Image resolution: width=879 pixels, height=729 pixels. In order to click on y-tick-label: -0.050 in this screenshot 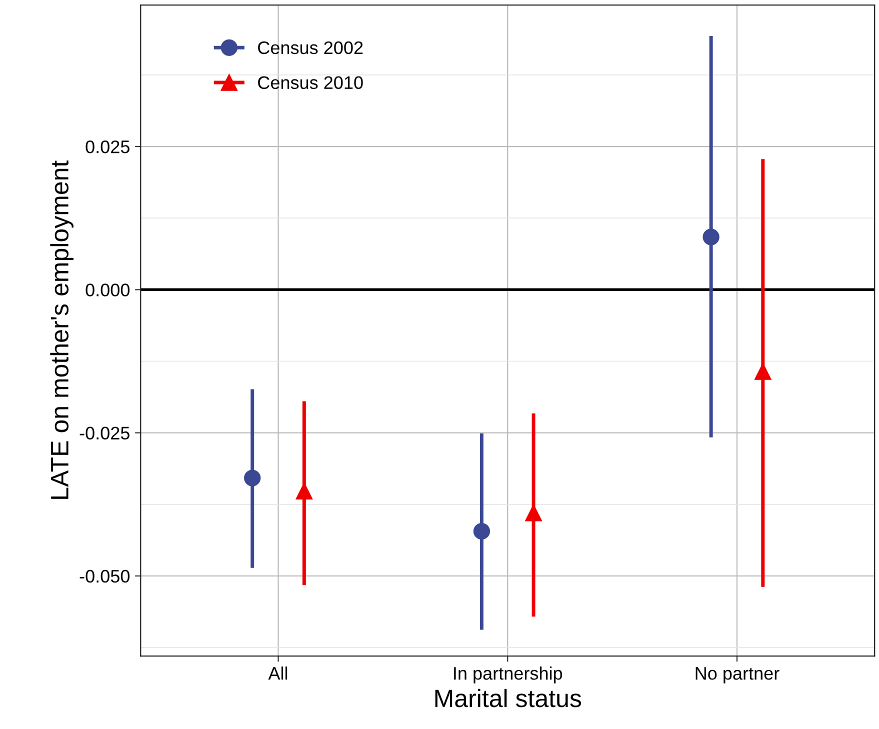, I will do `click(105, 576)`.